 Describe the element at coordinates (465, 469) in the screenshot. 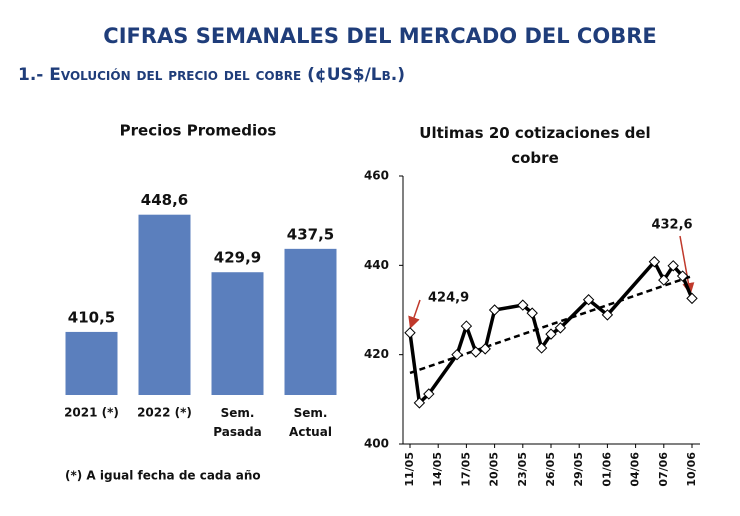

I see `x-tick-label: 17/05` at that location.